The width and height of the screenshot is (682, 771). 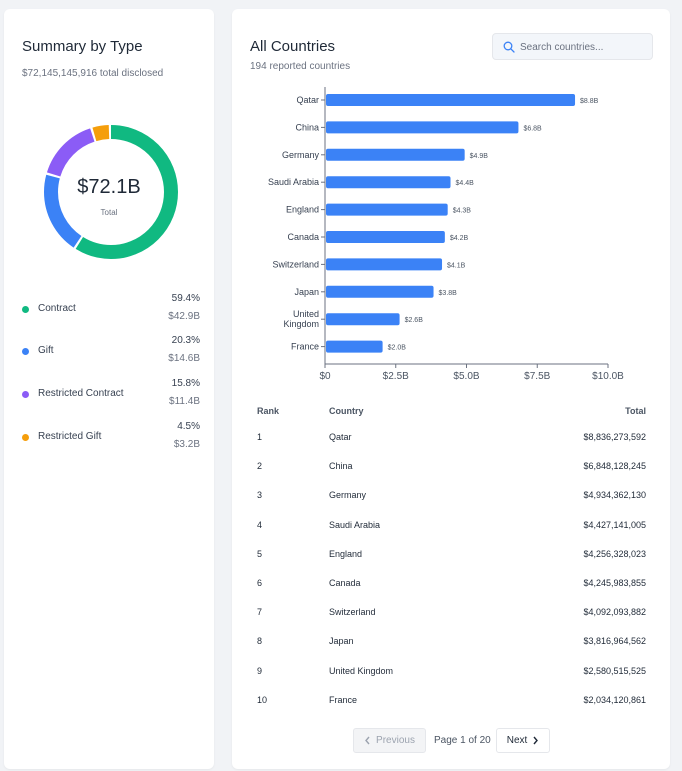 I want to click on rank-cell: 10, so click(x=262, y=699).